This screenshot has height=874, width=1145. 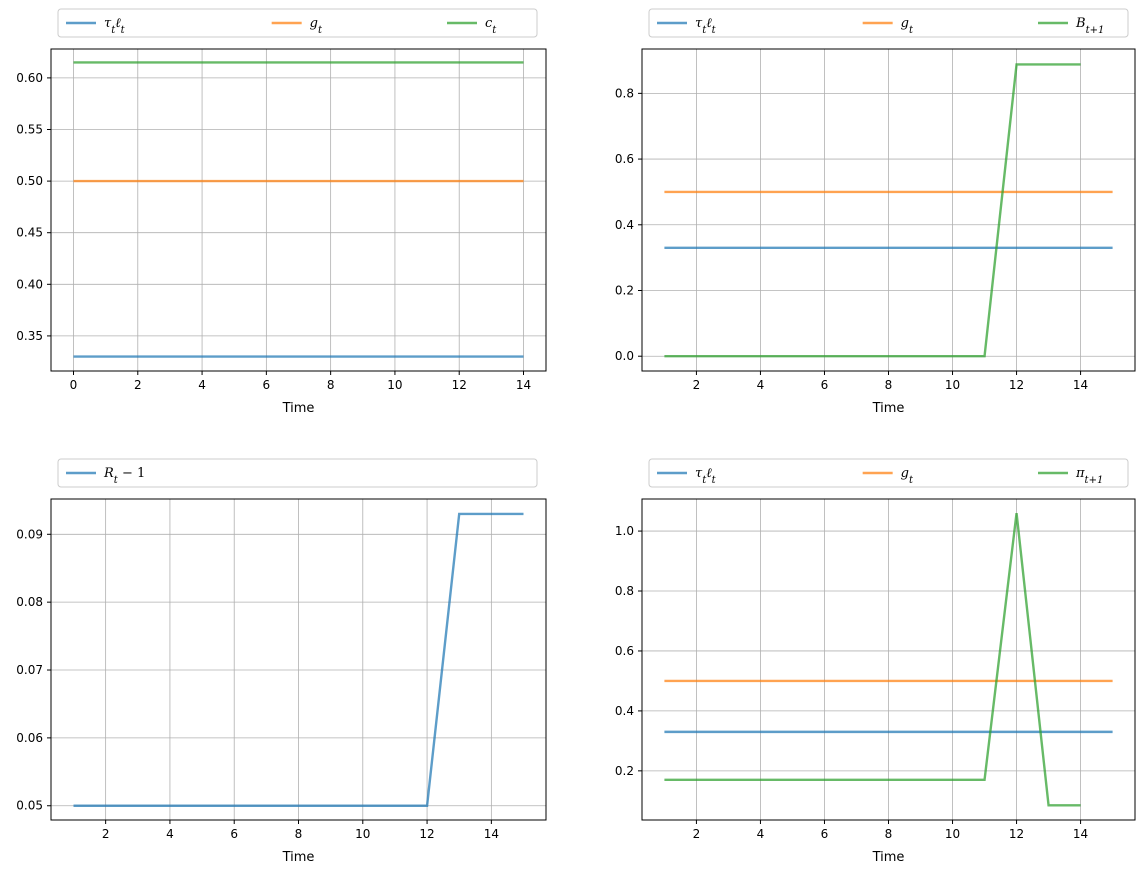 I want to click on legend: τtℓt gt πt+1, so click(x=888, y=473).